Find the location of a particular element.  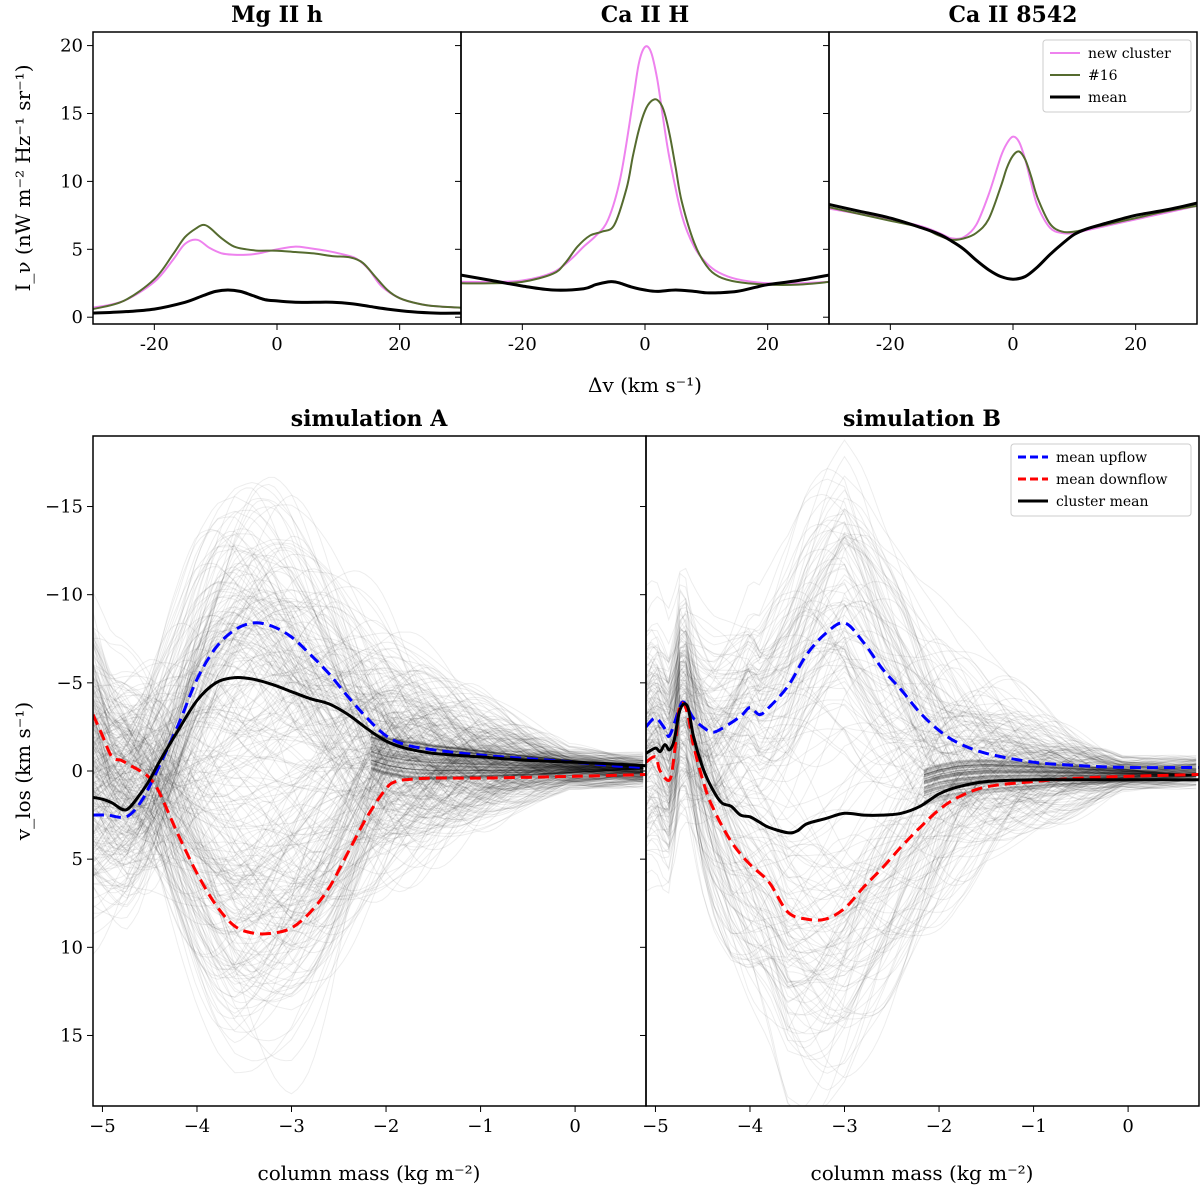

x-tick-label: −2 is located at coordinates (939, 1126).